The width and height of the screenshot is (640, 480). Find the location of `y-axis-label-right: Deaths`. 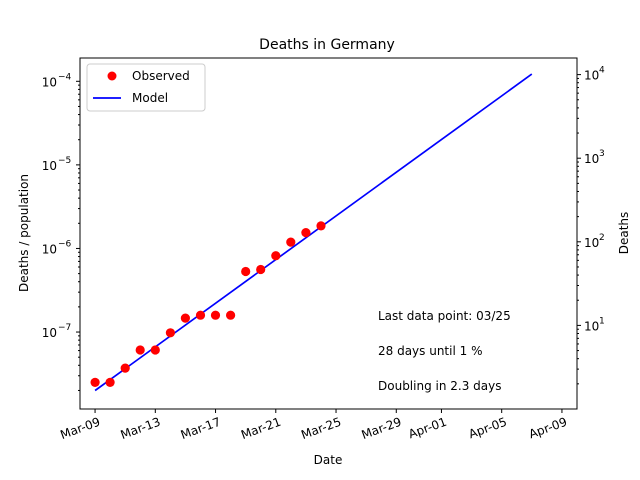

y-axis-label-right: Deaths is located at coordinates (624, 233).